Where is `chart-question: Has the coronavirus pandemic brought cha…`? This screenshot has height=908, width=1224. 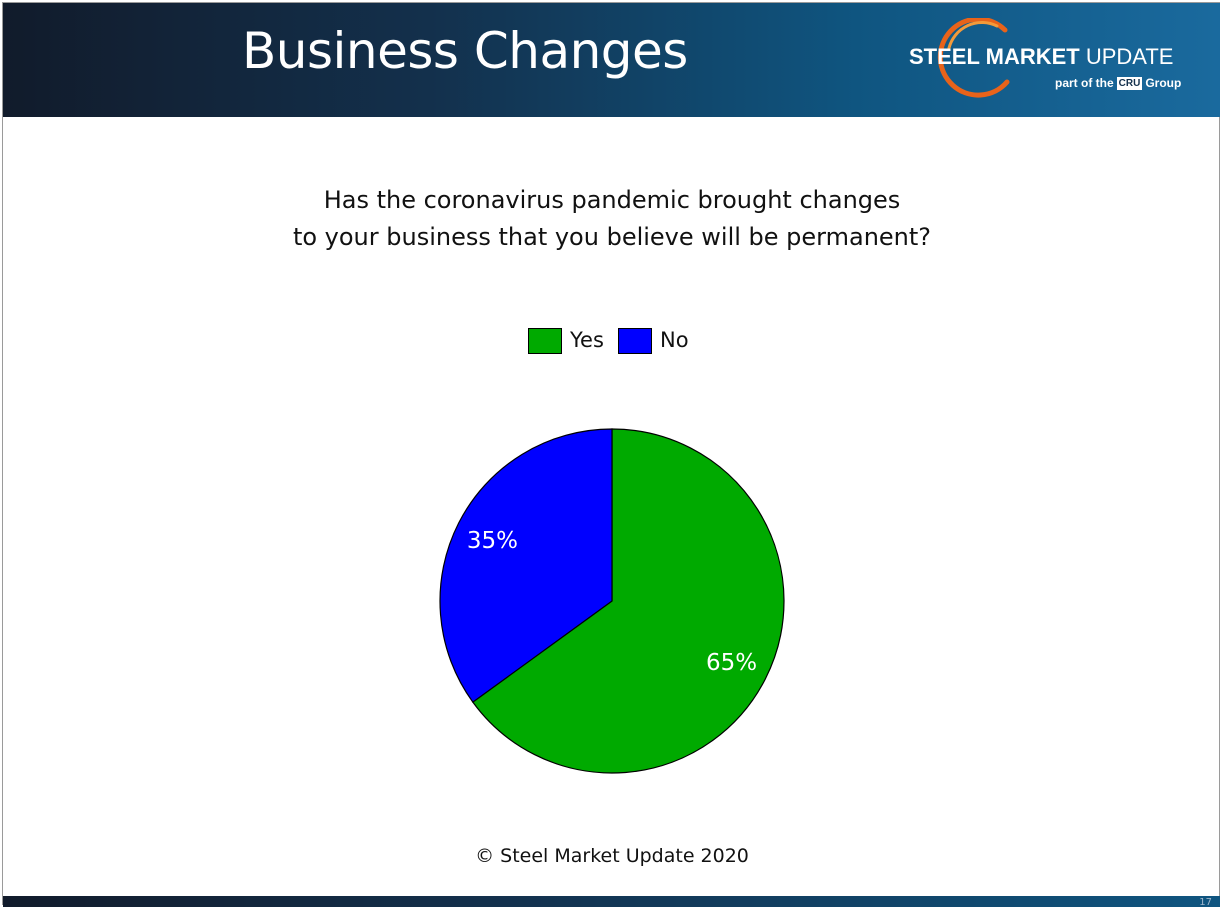 chart-question: Has the coronavirus pandemic brought cha… is located at coordinates (612, 219).